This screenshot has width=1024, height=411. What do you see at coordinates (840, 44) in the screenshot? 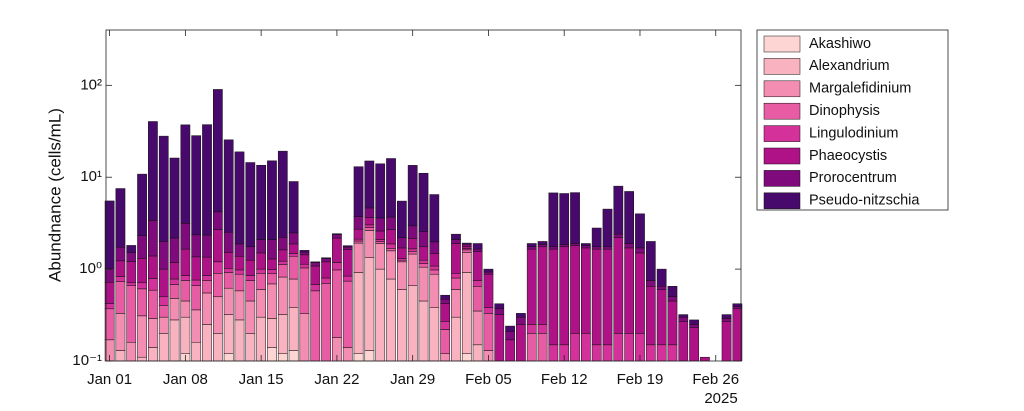
I see `legend-label: Akashiwo` at bounding box center [840, 44].